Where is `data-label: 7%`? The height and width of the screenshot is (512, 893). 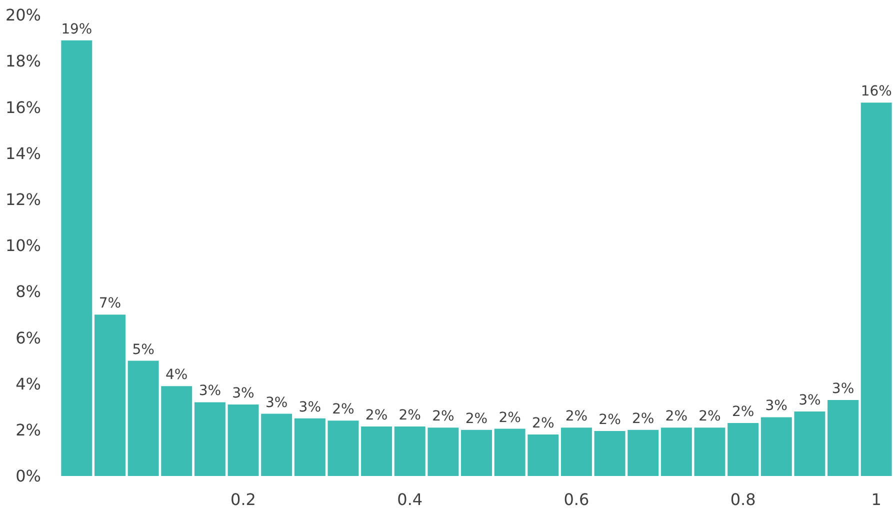 data-label: 7% is located at coordinates (110, 304).